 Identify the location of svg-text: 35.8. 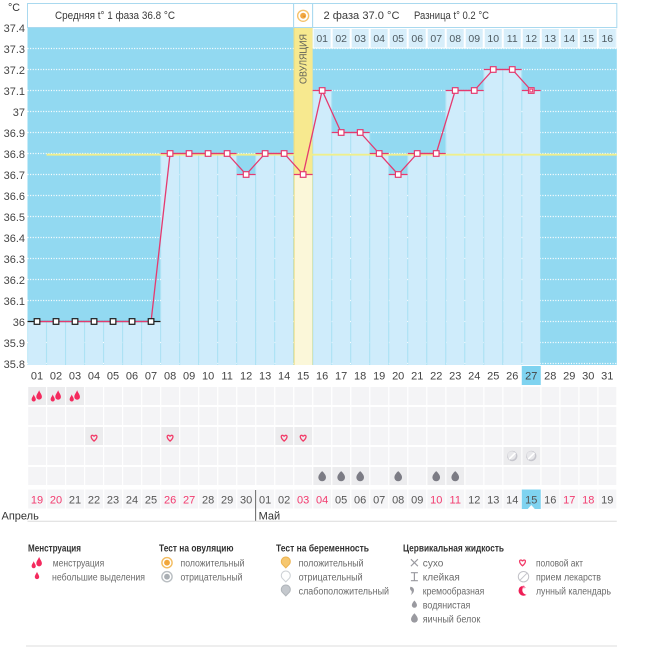
(14, 365).